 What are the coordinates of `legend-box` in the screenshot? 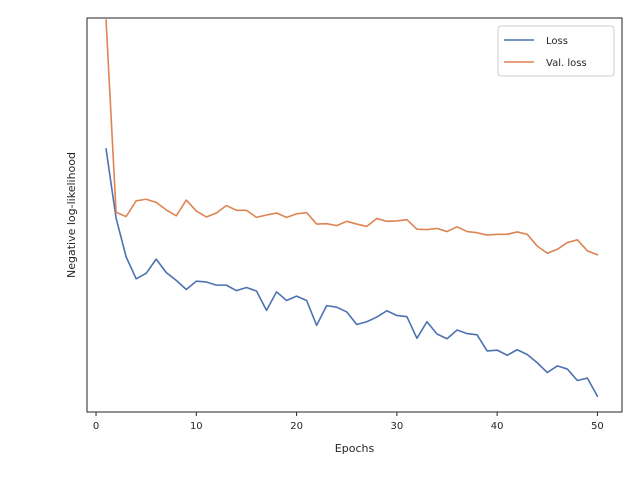 It's located at (556, 51).